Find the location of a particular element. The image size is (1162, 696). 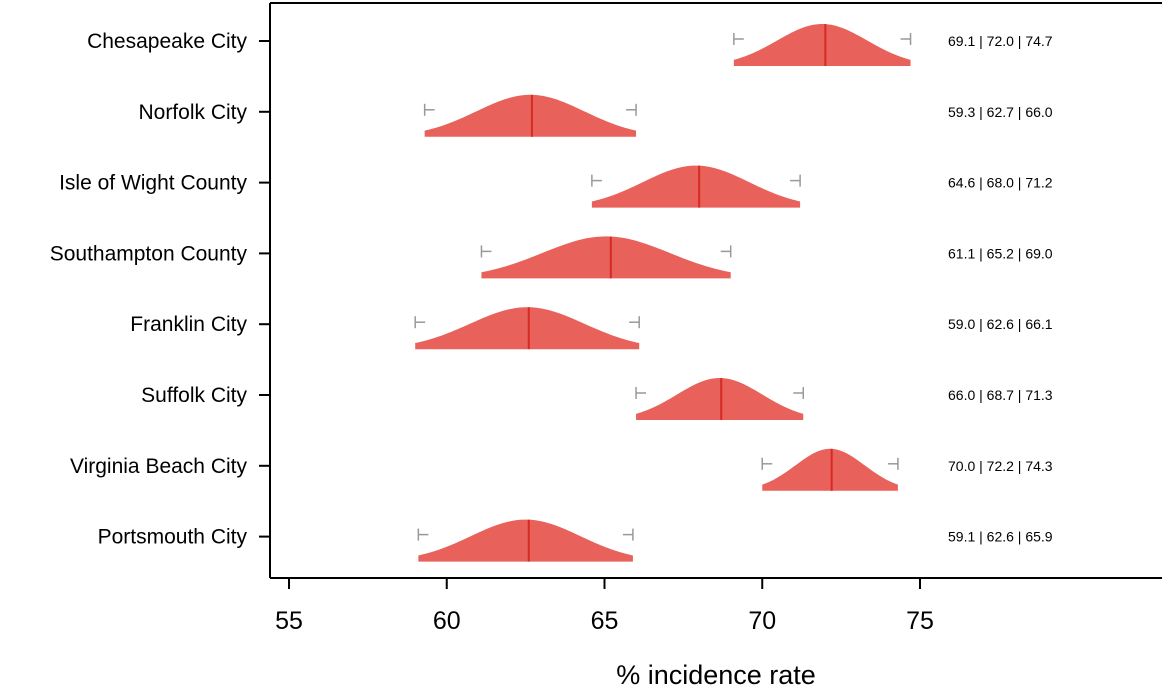

category-label: Chesapeake City is located at coordinates (167, 41).